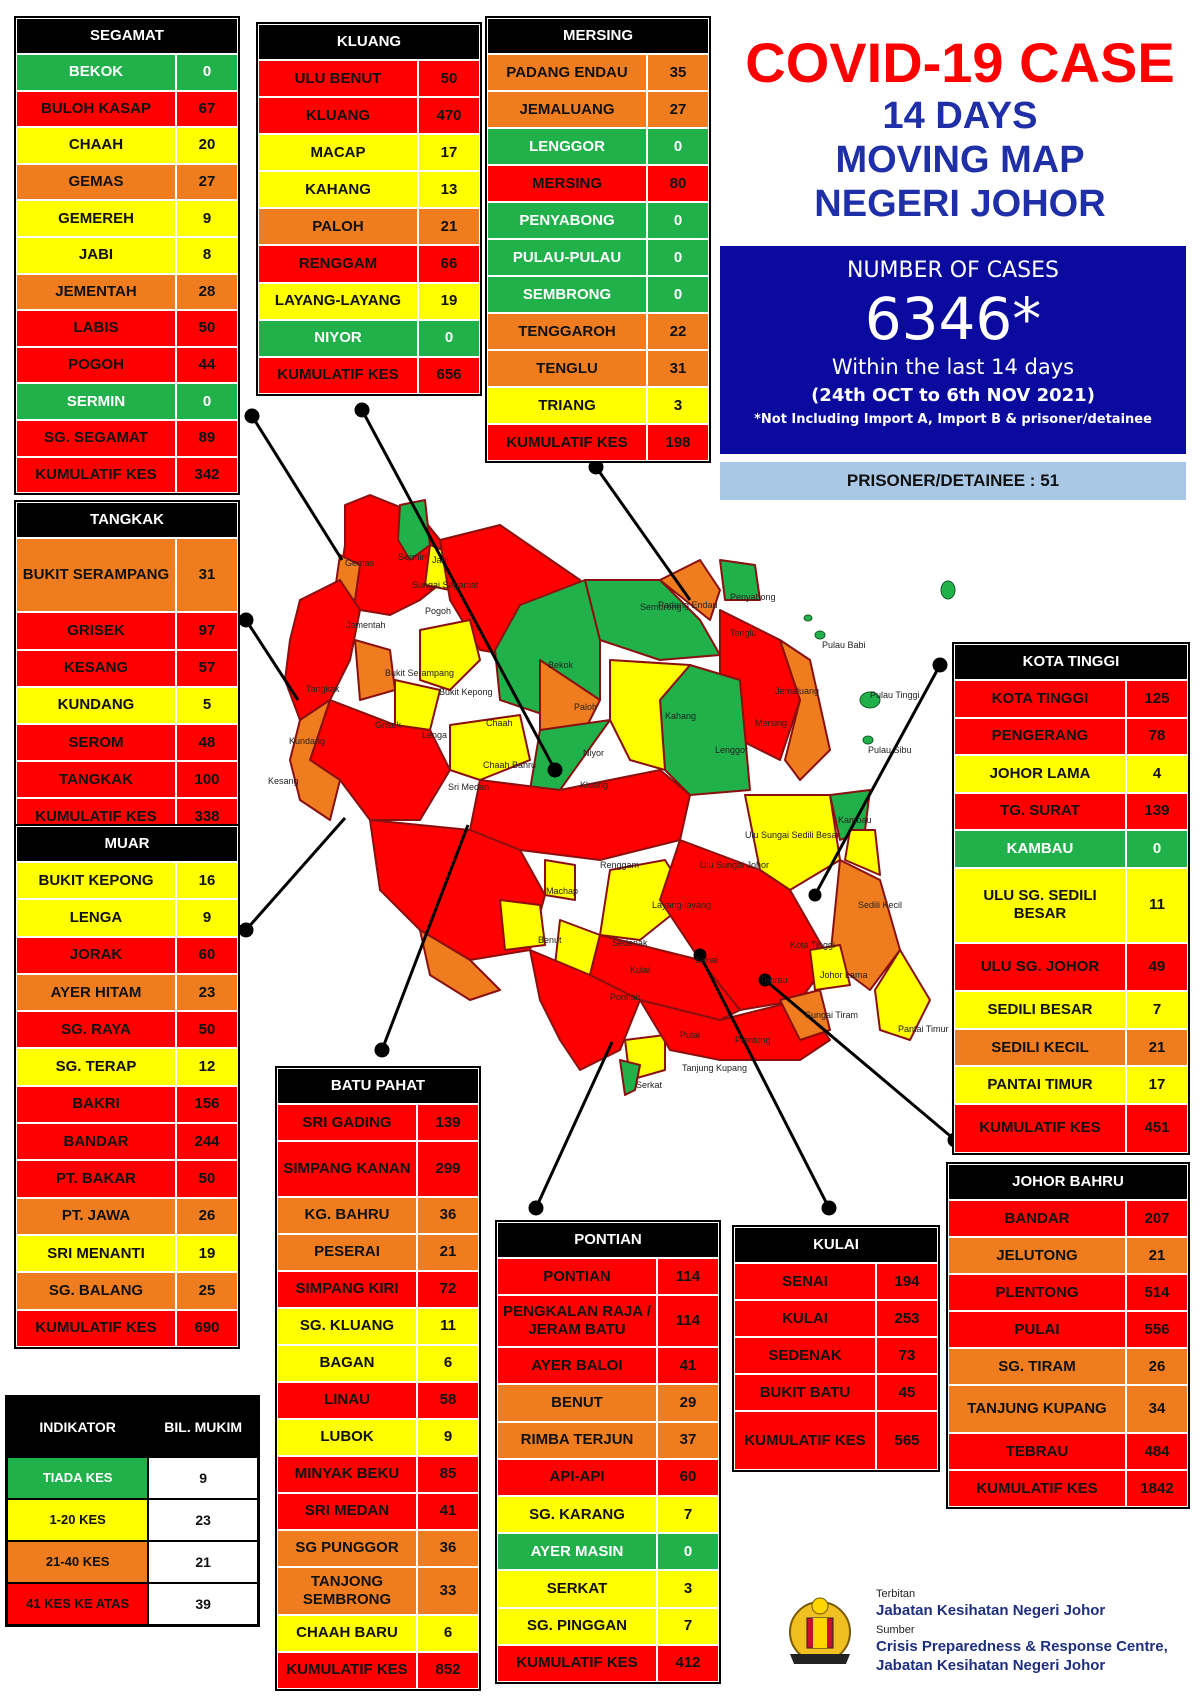  What do you see at coordinates (953, 367) in the screenshot?
I see `summary-period: Within the last 14 days` at bounding box center [953, 367].